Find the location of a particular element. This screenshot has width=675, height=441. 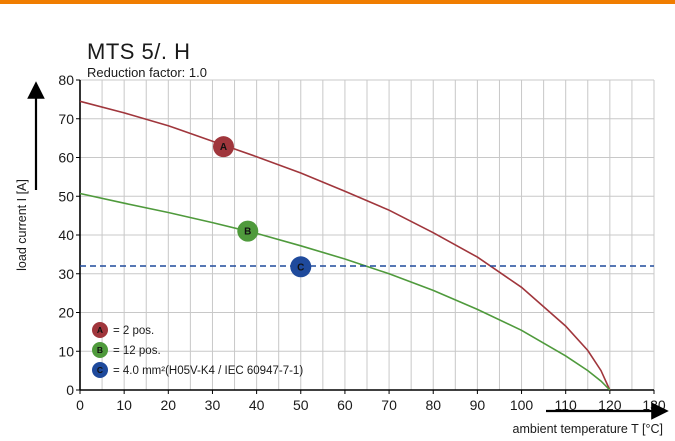

x-tick-label: 60 is located at coordinates (345, 405).